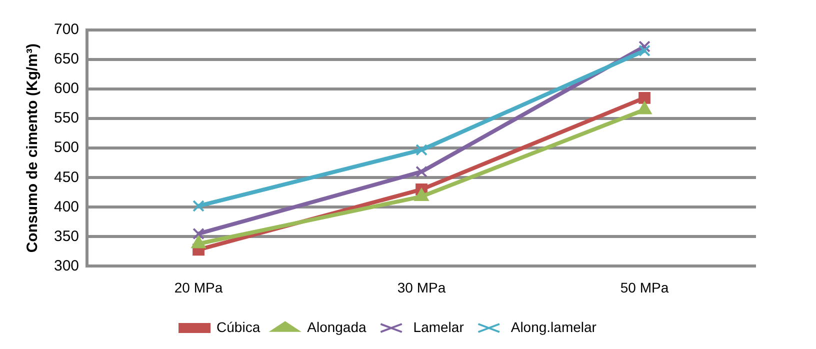  Describe the element at coordinates (67, 207) in the screenshot. I see `y-tick-label: 400` at that location.